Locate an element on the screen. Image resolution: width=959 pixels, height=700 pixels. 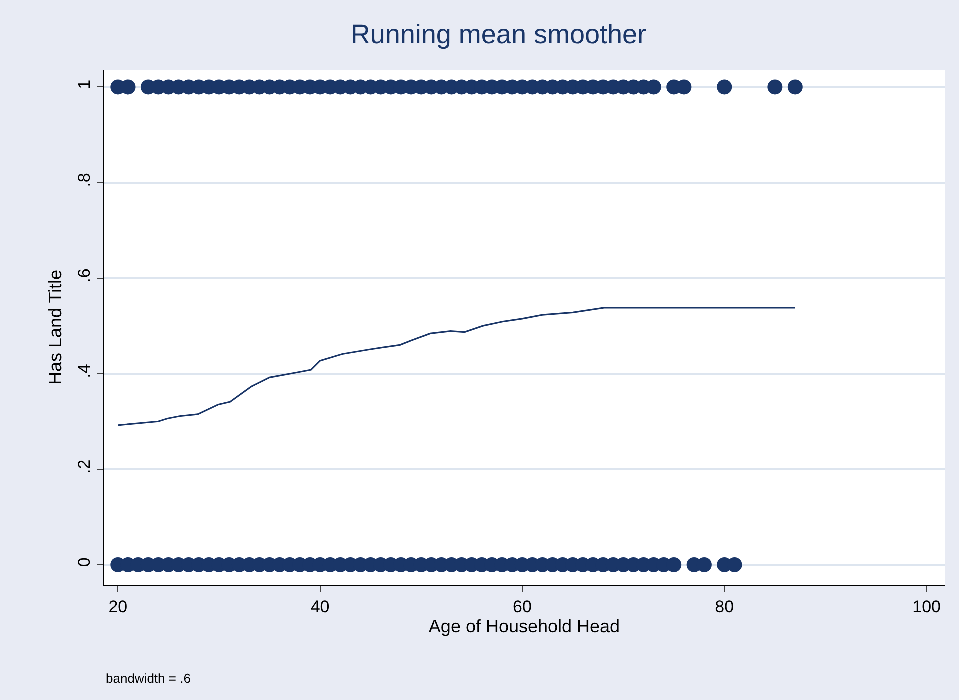
text: bandwidth = .6 is located at coordinates (148, 678).